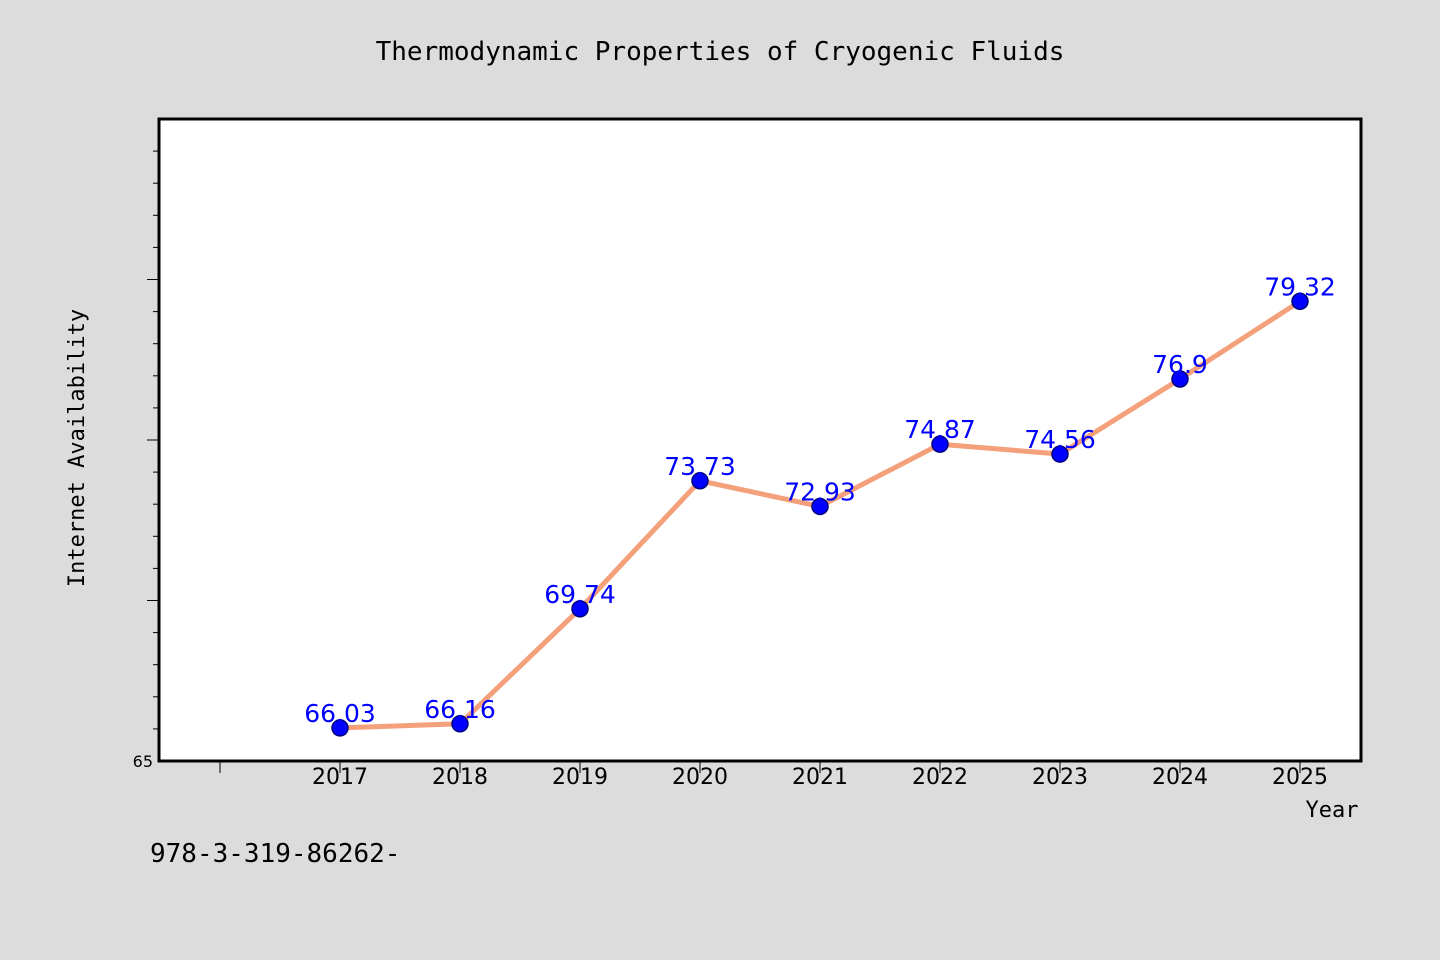 Image resolution: width=1440 pixels, height=960 pixels. Describe the element at coordinates (820, 777) in the screenshot. I see `x-tick-label: 2021` at that location.